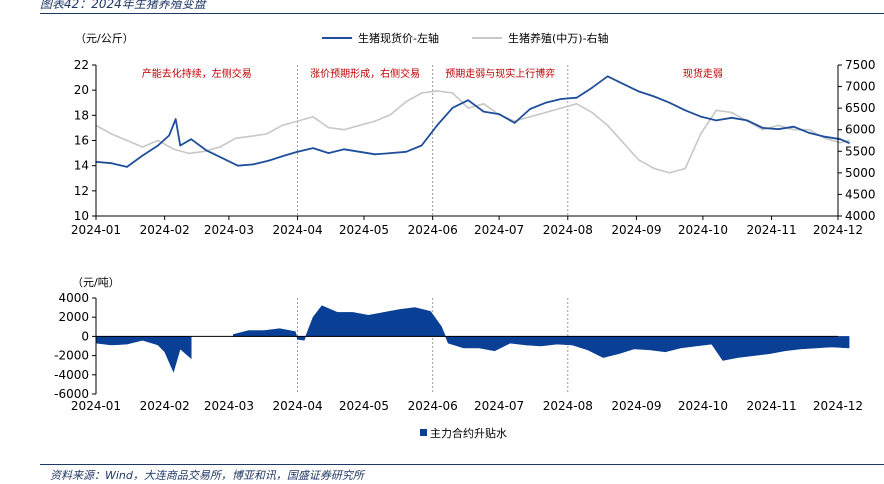 This screenshot has width=884, height=484. What do you see at coordinates (165, 406) in the screenshot?
I see `x-tick-label: 2024-02` at bounding box center [165, 406].